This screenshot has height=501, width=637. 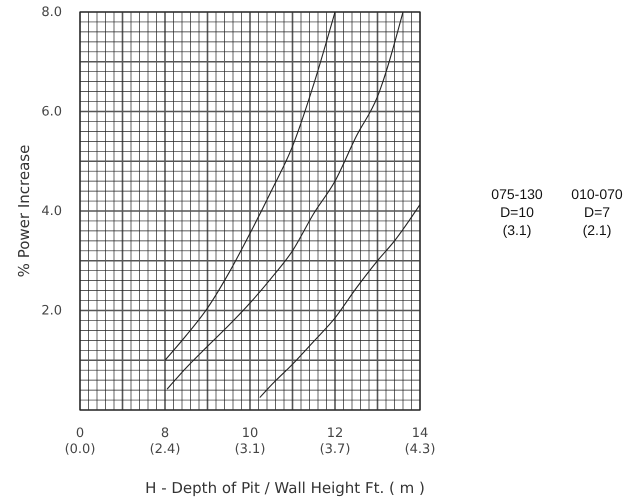 What do you see at coordinates (335, 449) in the screenshot?
I see `x2-tick-label: (3.7)` at bounding box center [335, 449].